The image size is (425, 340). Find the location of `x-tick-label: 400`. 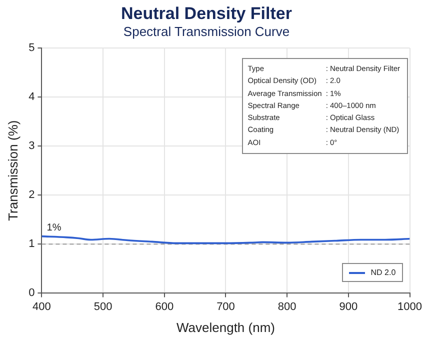

x-tick-label: 400 is located at coordinates (41, 306).